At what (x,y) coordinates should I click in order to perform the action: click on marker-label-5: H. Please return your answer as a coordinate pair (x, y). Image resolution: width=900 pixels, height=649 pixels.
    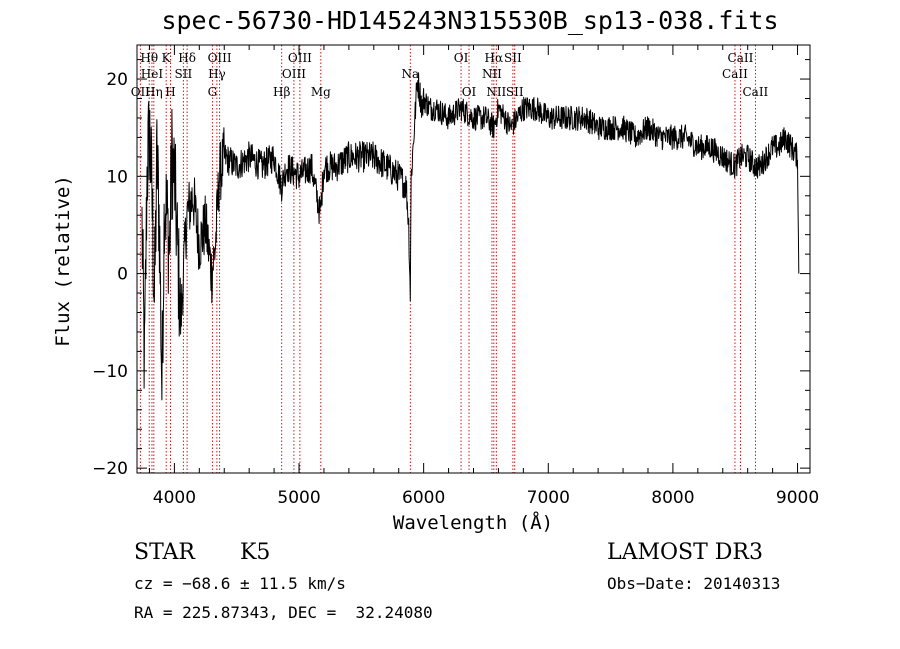
    Looking at the image, I should click on (170, 92).